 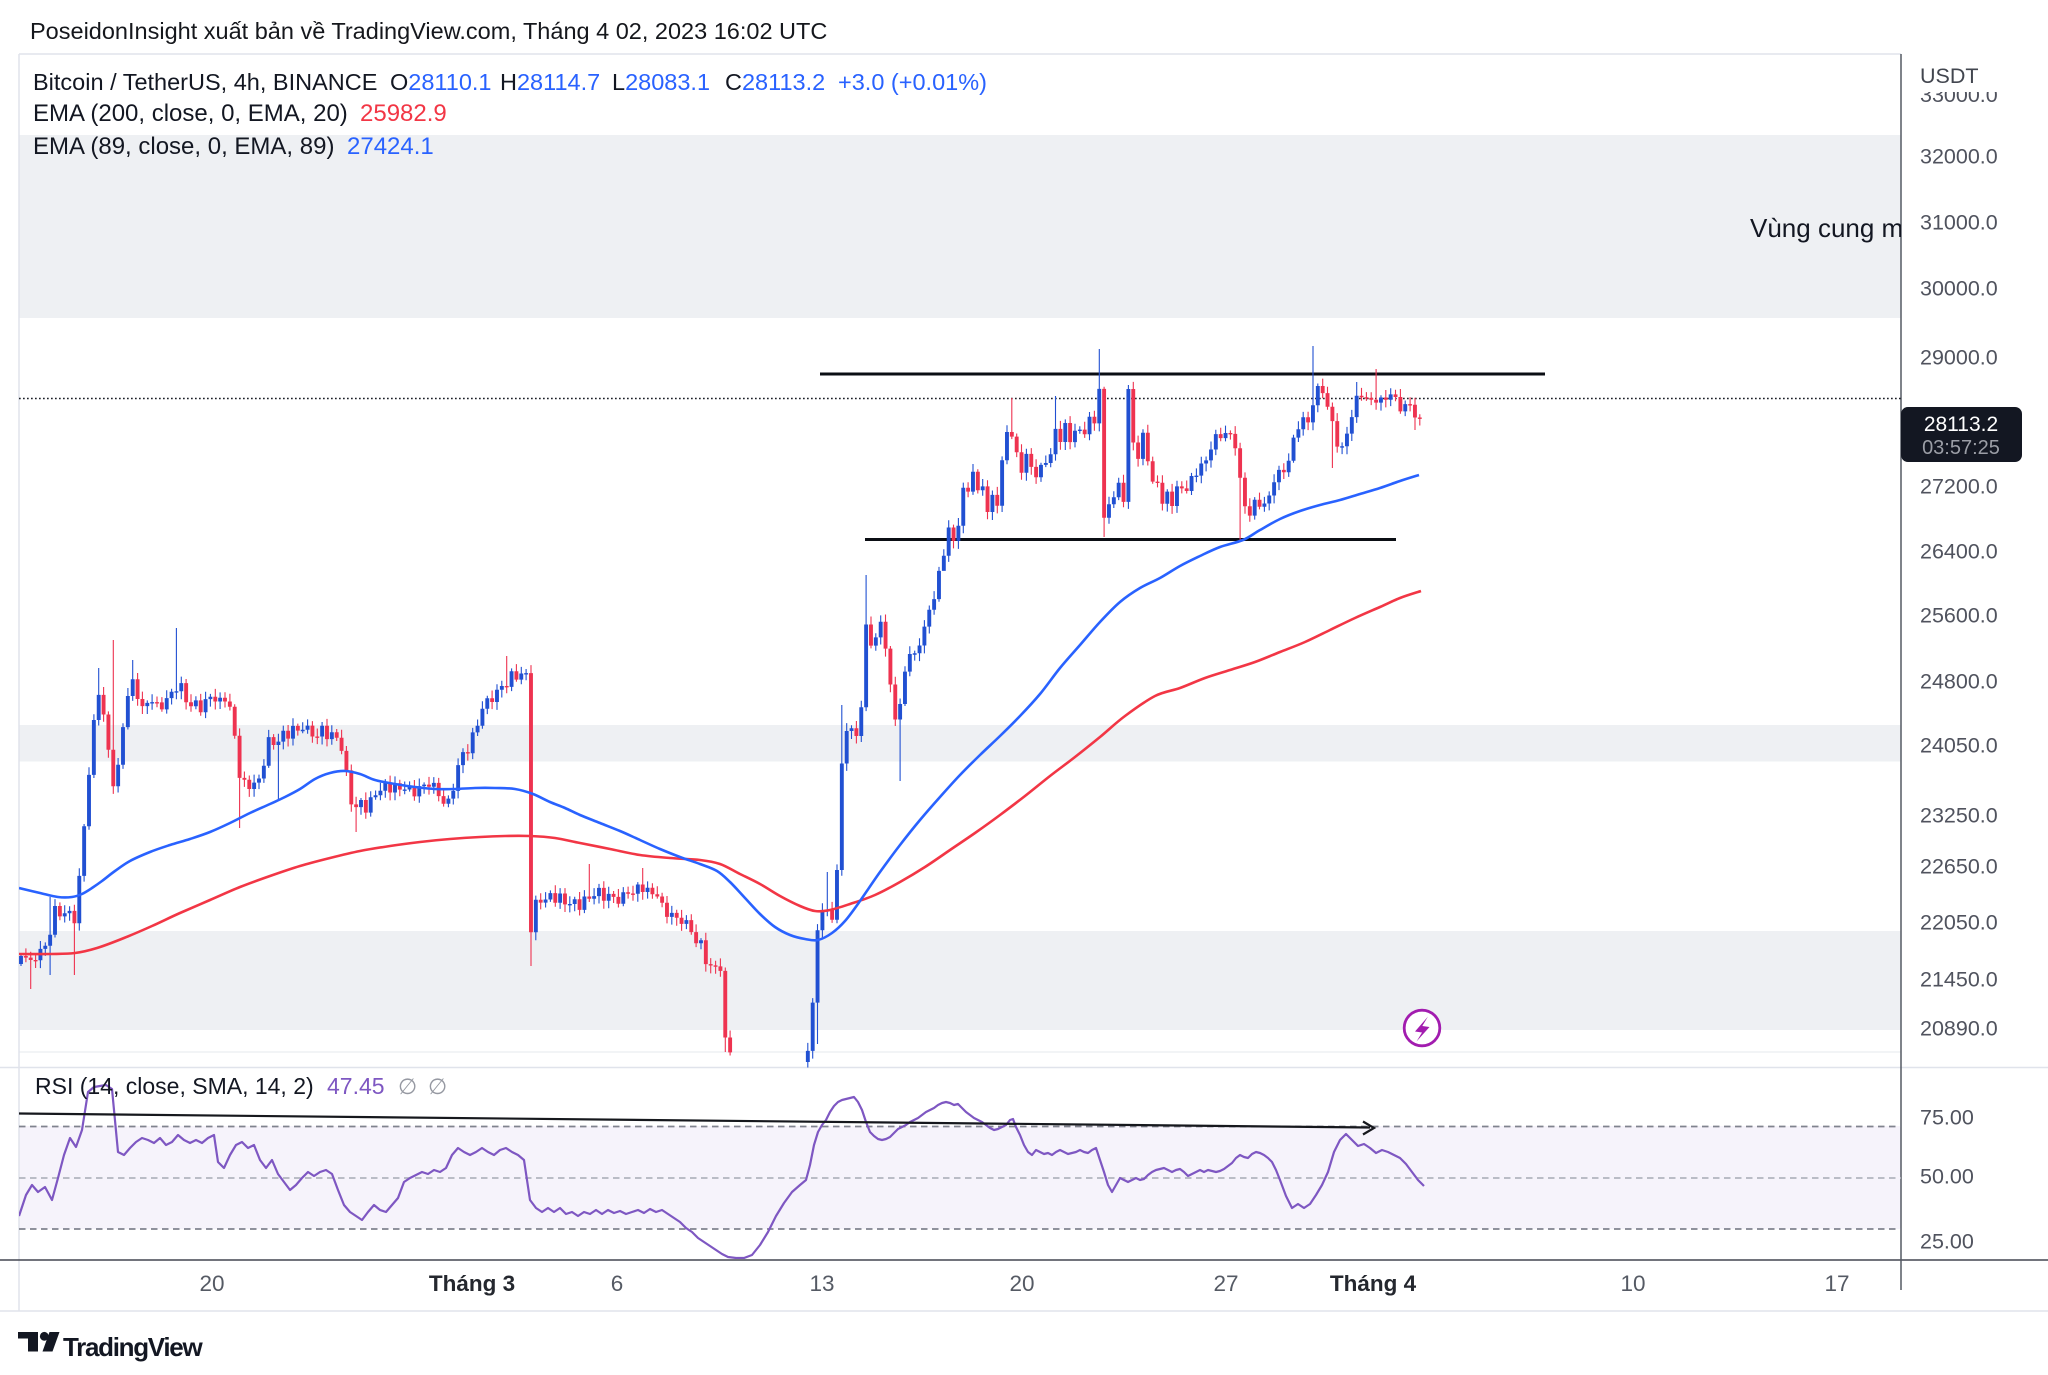 What do you see at coordinates (550, 82) in the screenshot?
I see `svg-text: H28114.7` at bounding box center [550, 82].